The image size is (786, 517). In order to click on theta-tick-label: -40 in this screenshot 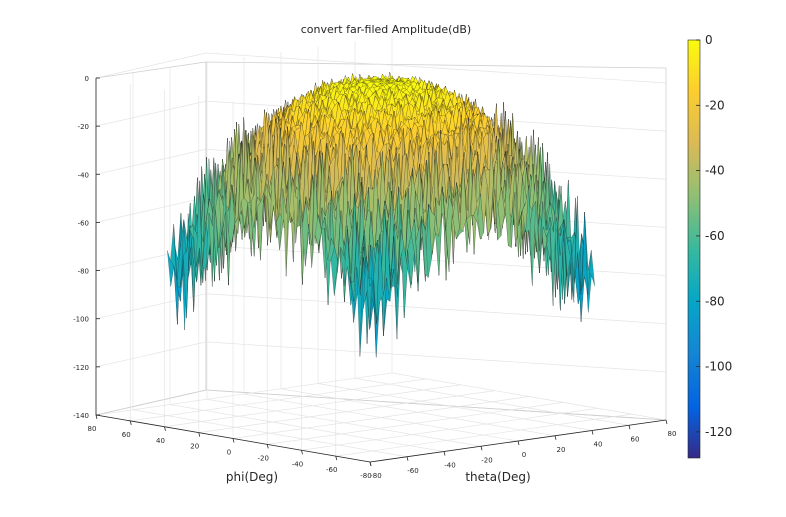, I will do `click(449, 466)`.